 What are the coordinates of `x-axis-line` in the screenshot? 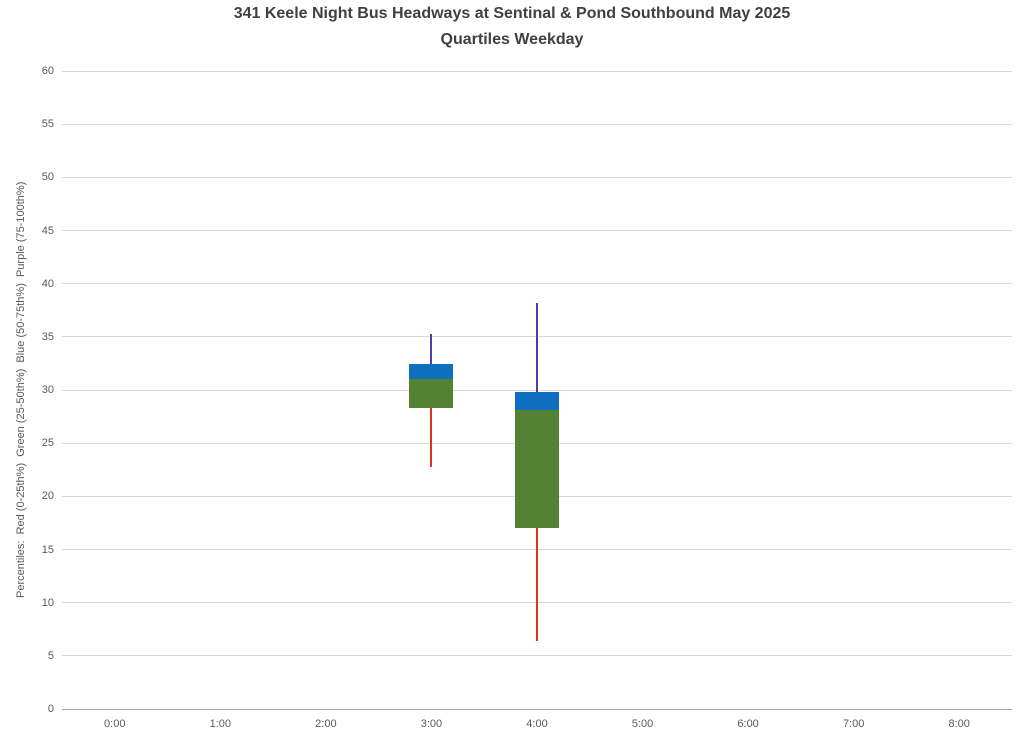 It's located at (537, 709).